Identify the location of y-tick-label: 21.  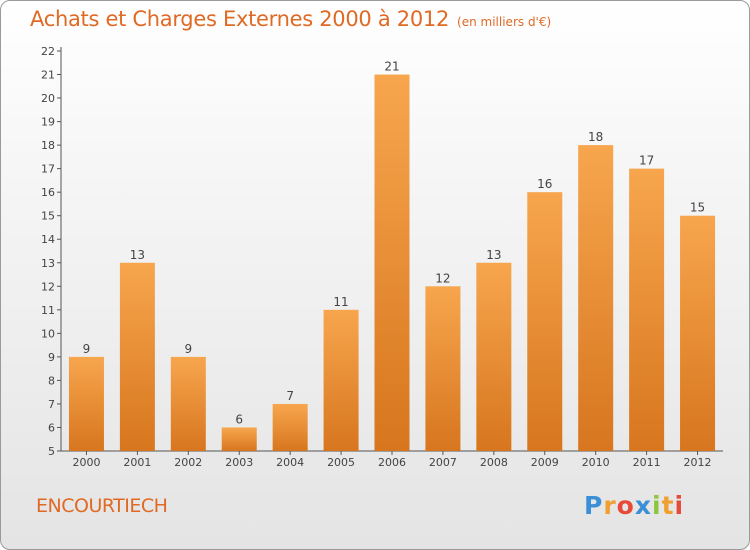
(48, 75).